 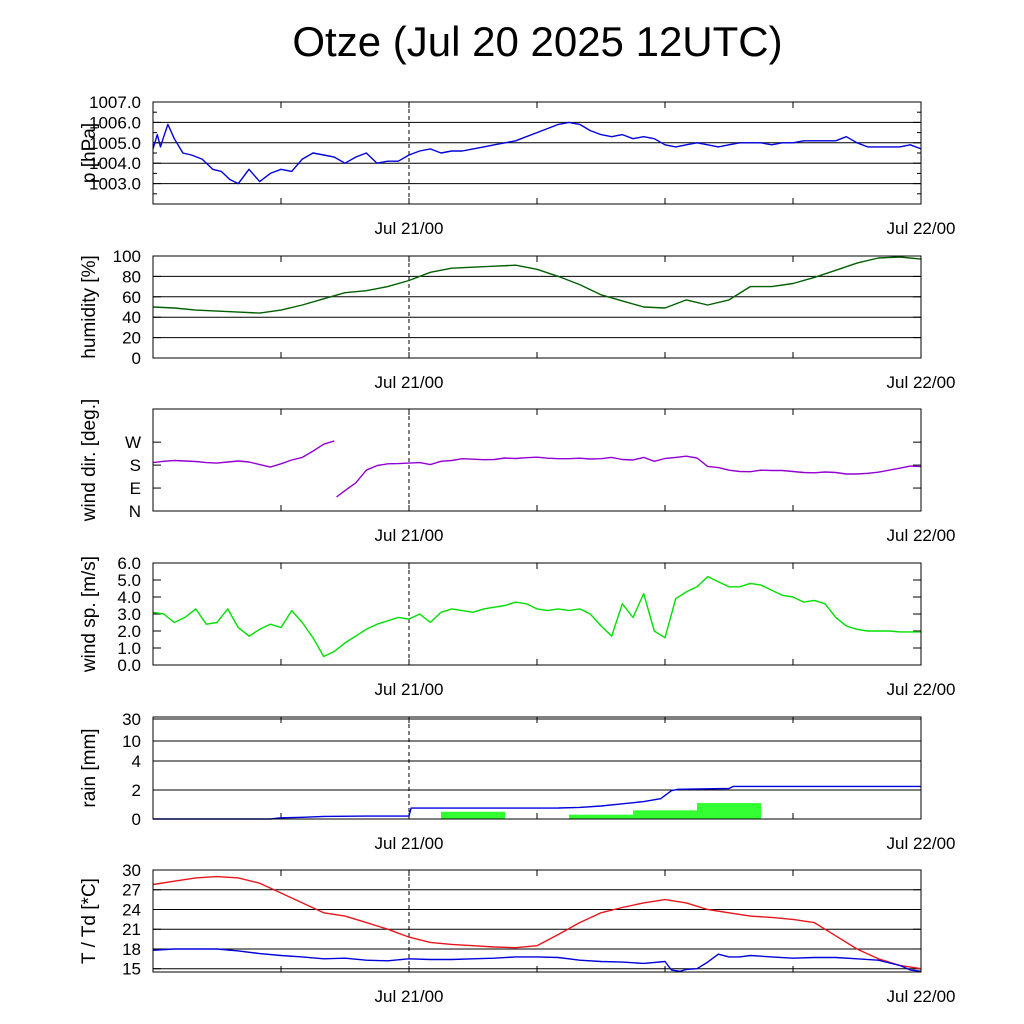 I want to click on series-line-temperature, so click(x=537, y=922).